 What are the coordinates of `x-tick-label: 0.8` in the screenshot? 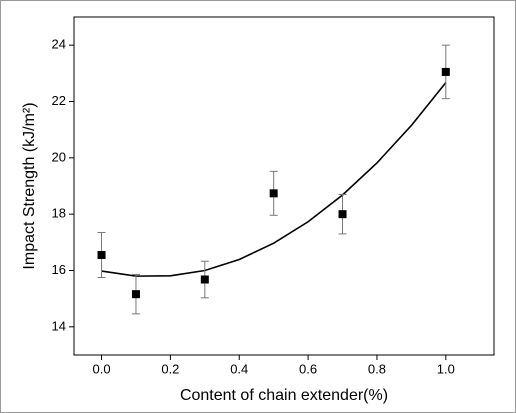 It's located at (377, 368).